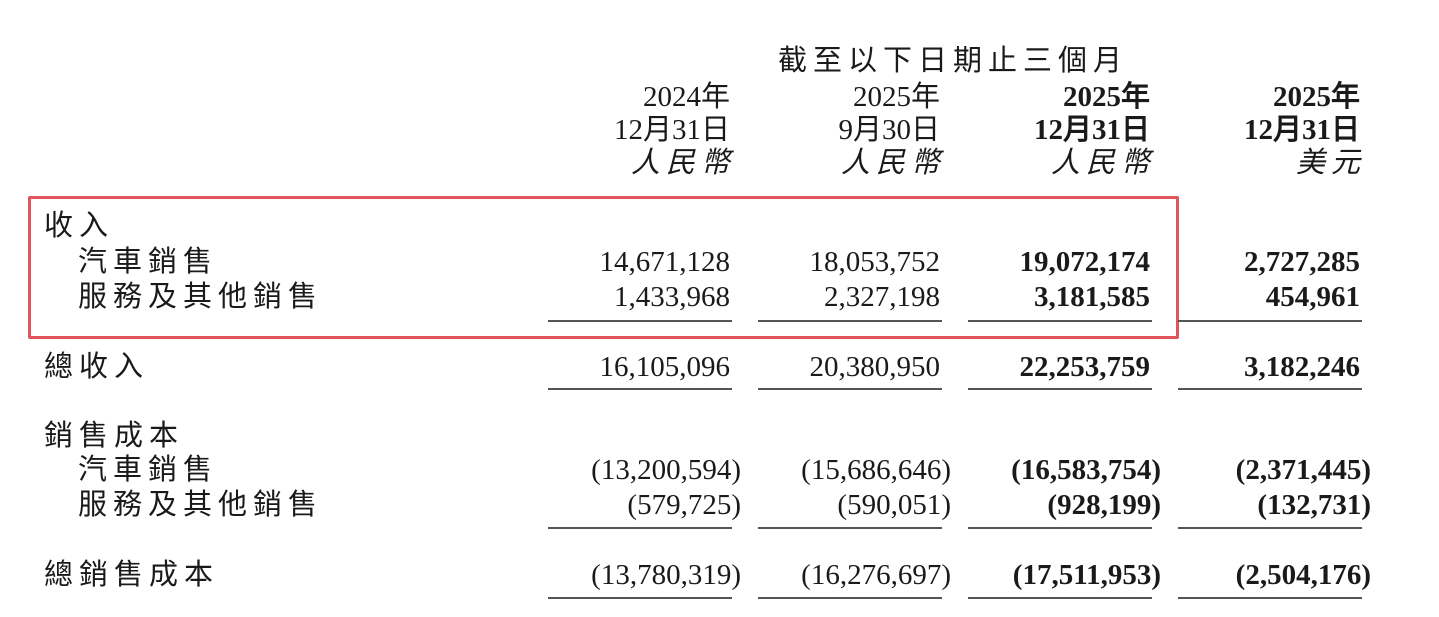 The width and height of the screenshot is (1439, 617). What do you see at coordinates (1312, 297) in the screenshot?
I see `cell-value: 454,961` at bounding box center [1312, 297].